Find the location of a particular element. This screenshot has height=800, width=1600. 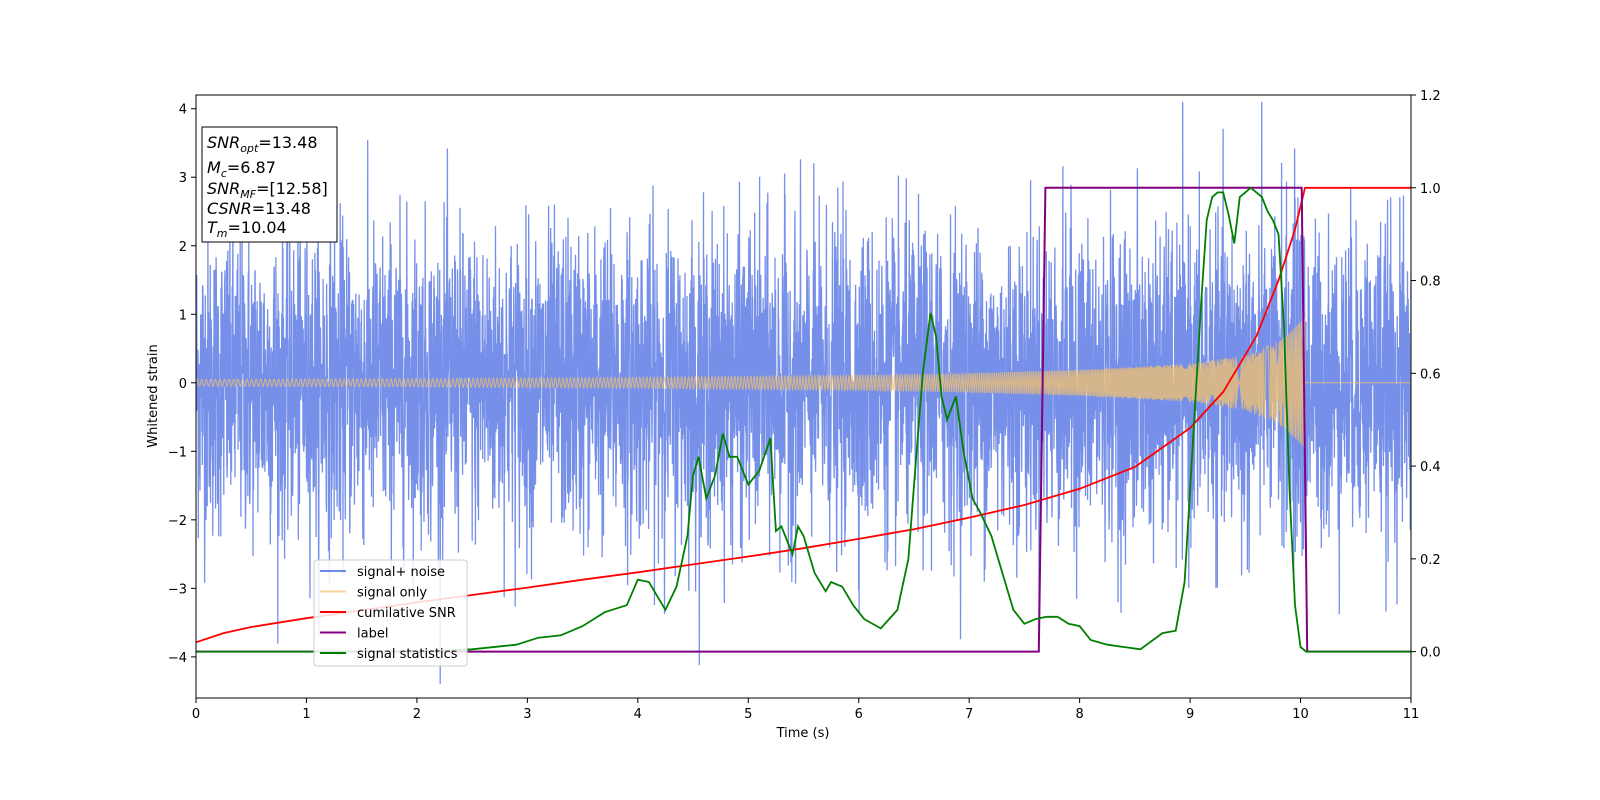

info-mc: Mc=6.87 is located at coordinates (241, 169).